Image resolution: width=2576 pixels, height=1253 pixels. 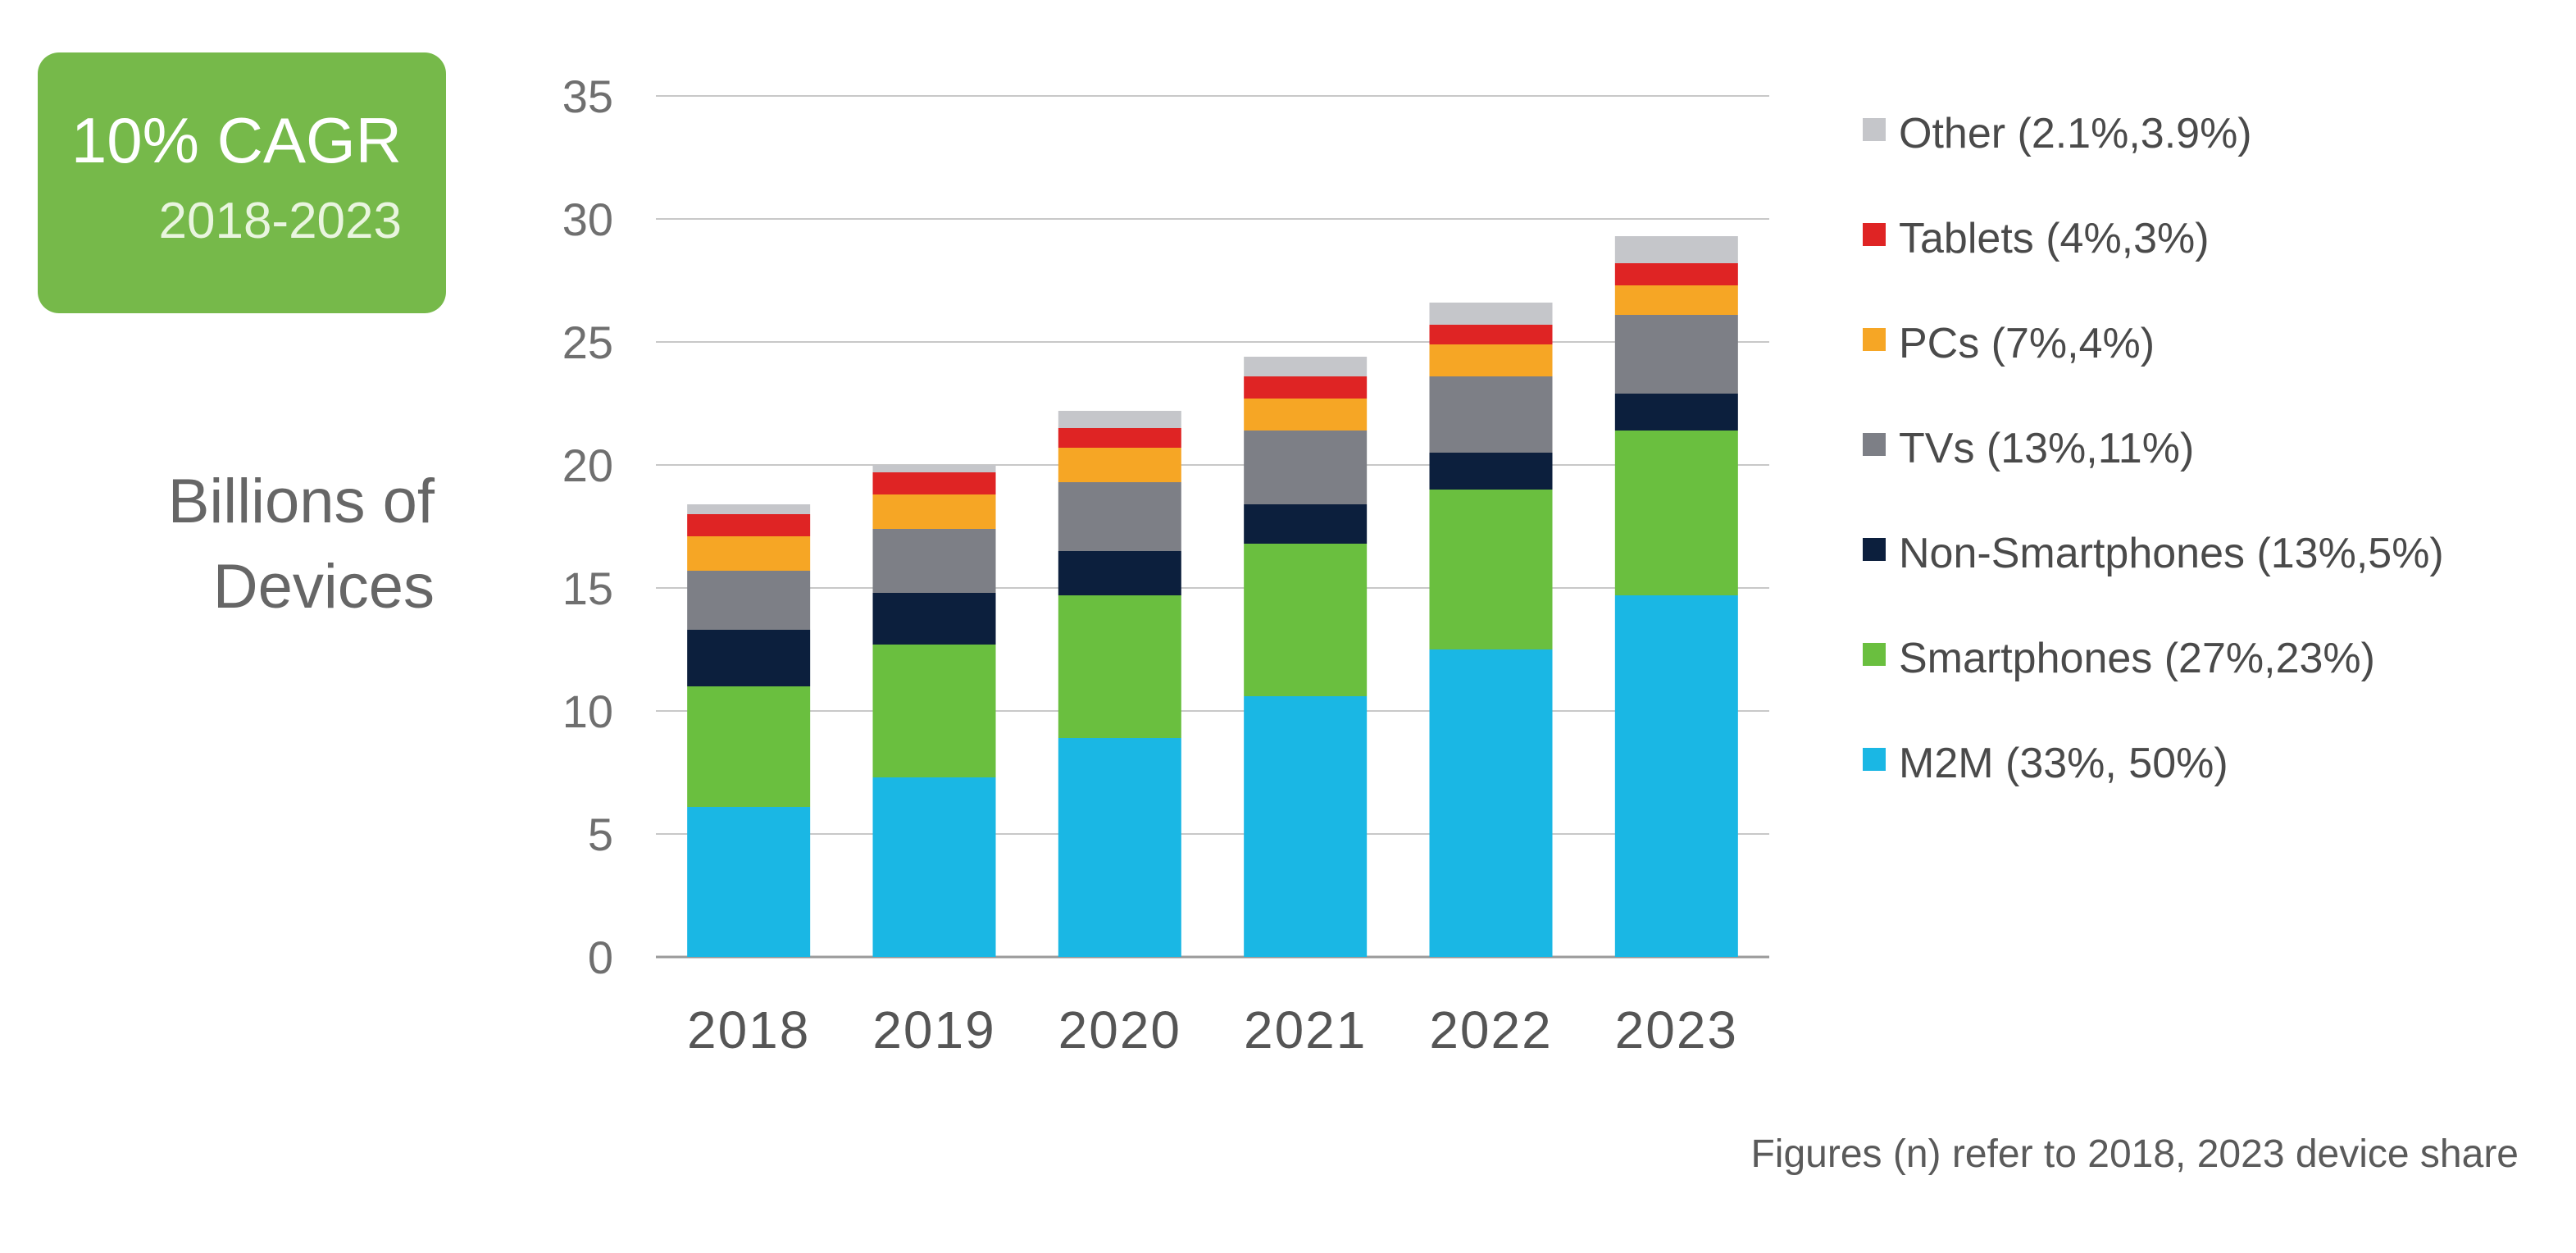 What do you see at coordinates (301, 544) in the screenshot?
I see `y-axis-label: Billions of Devices` at bounding box center [301, 544].